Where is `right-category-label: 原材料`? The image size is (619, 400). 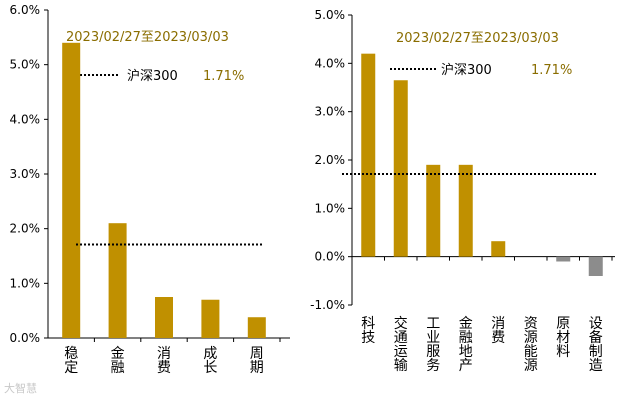 right-category-label: 原材料 is located at coordinates (563, 338).